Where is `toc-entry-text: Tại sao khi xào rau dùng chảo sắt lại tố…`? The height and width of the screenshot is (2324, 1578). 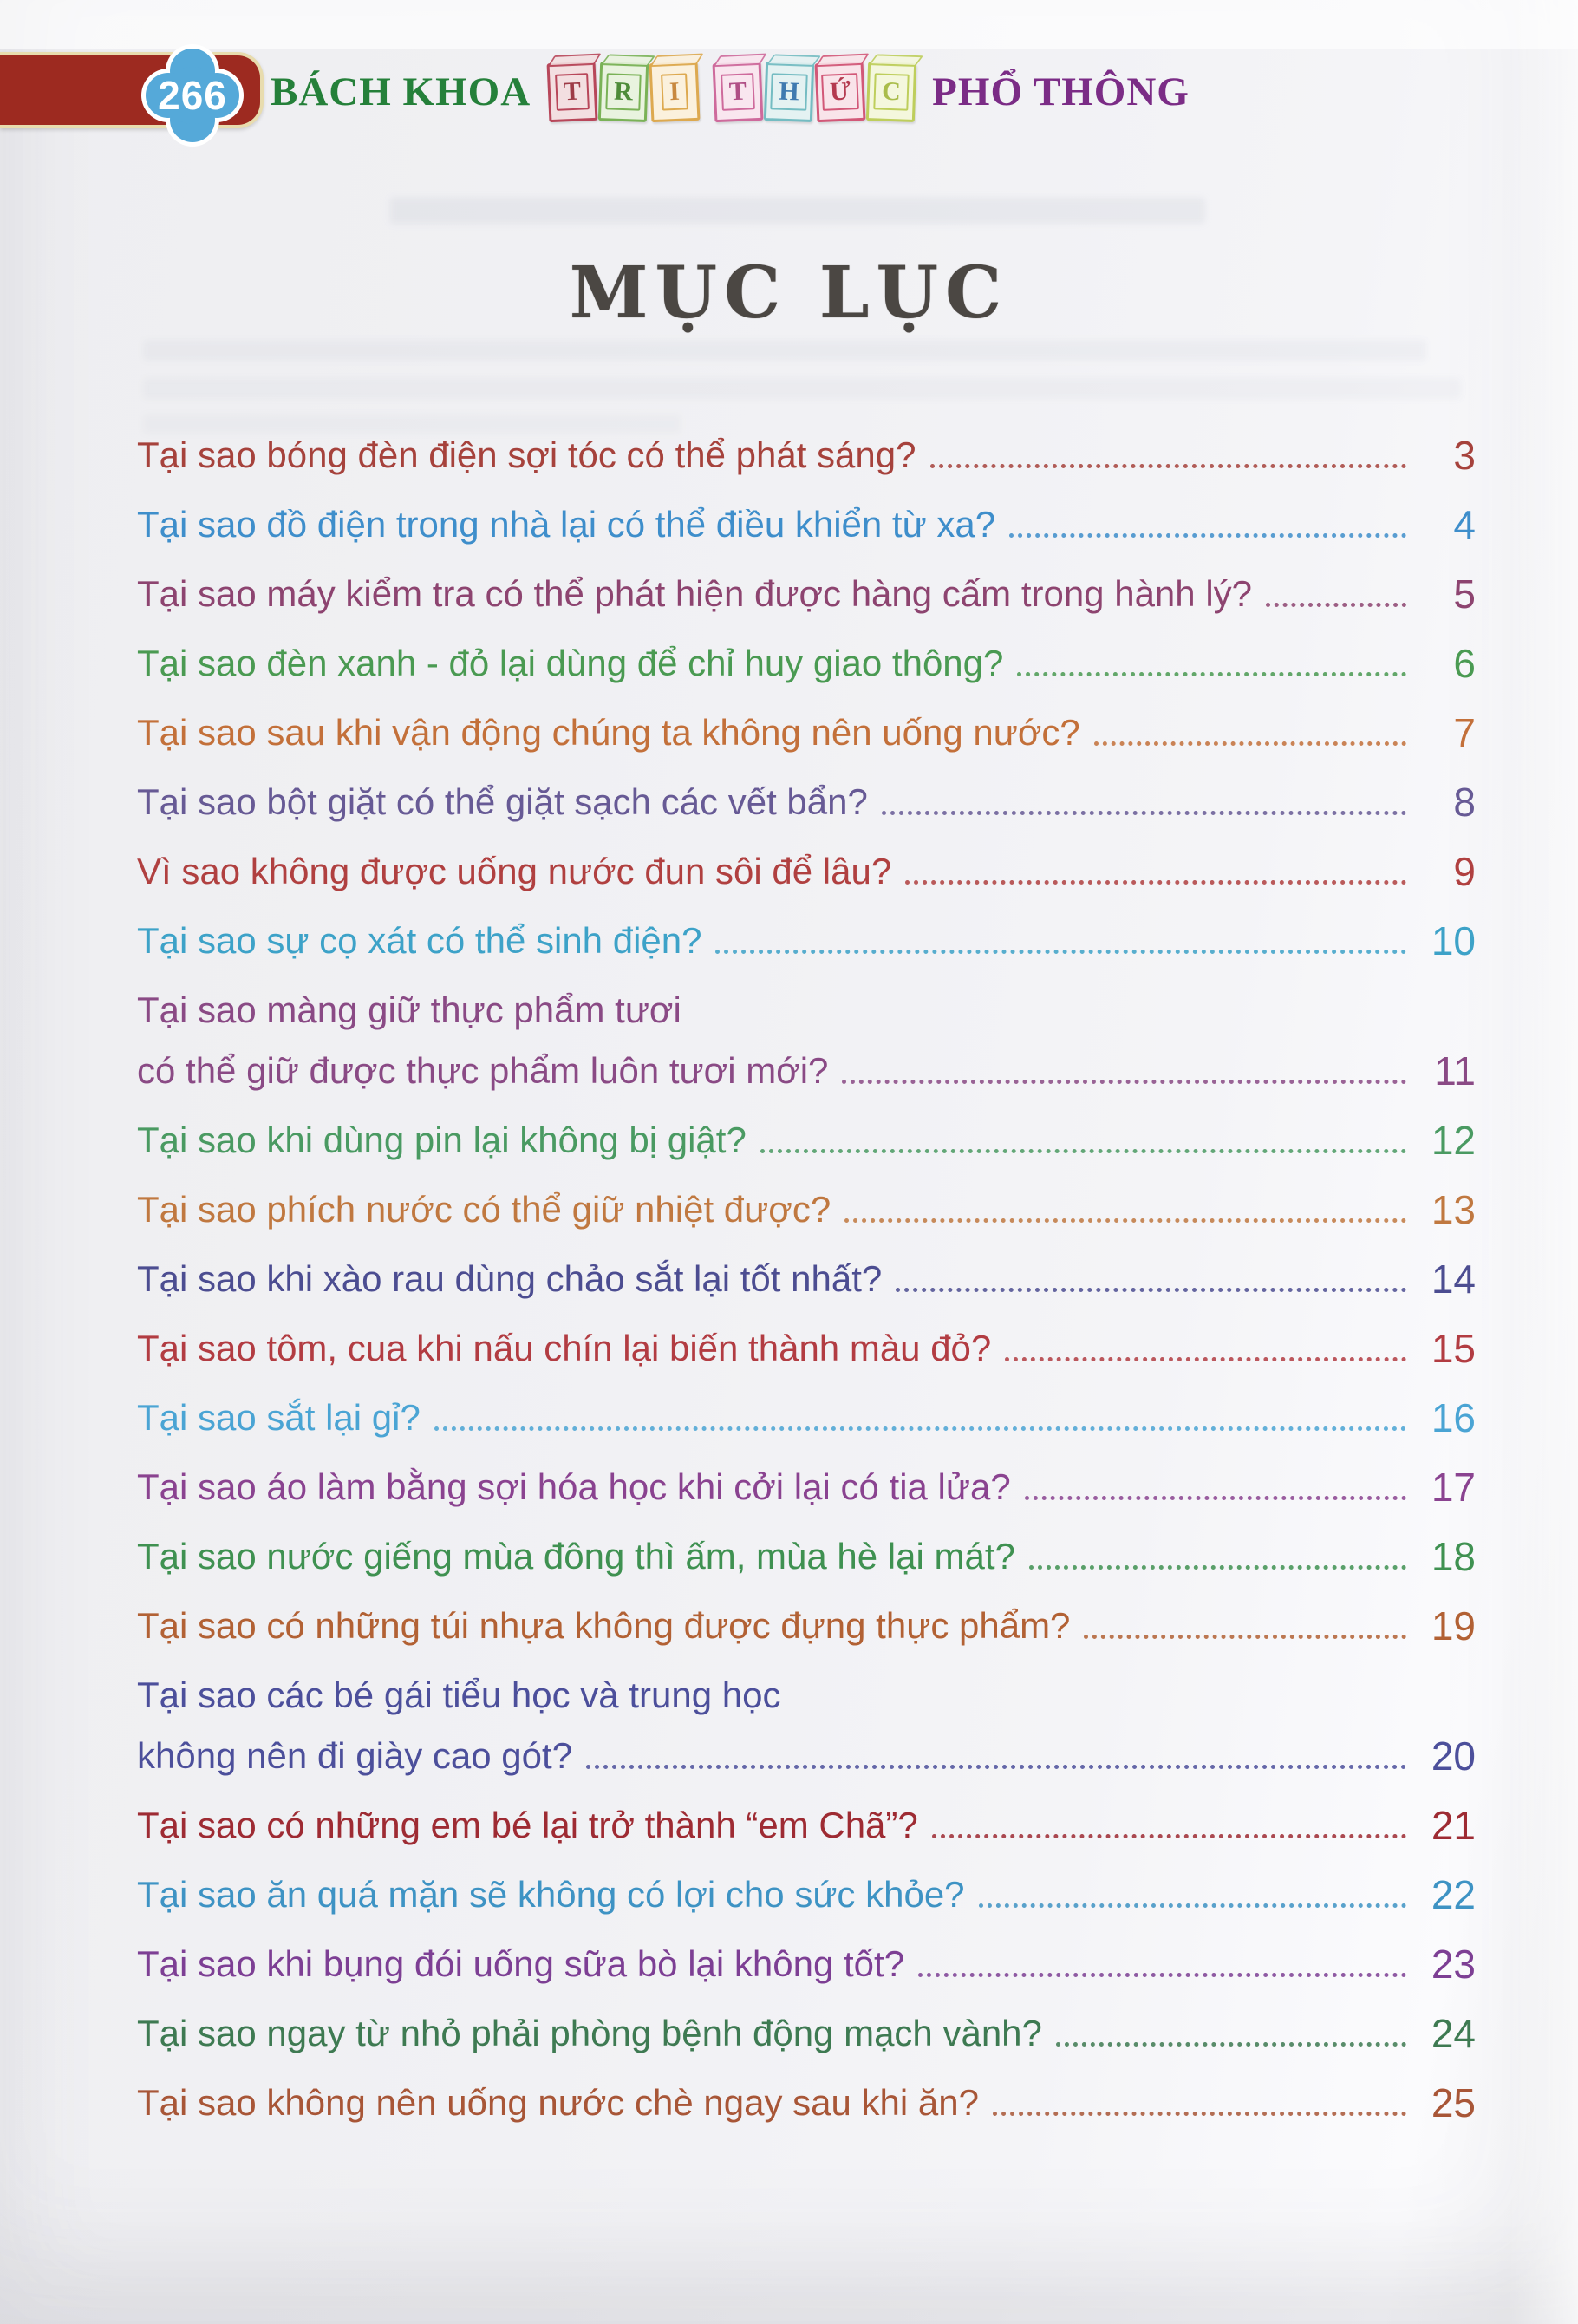
toc-entry-text: Tại sao khi xào rau dùng chảo sắt lại tố… is located at coordinates (510, 1278).